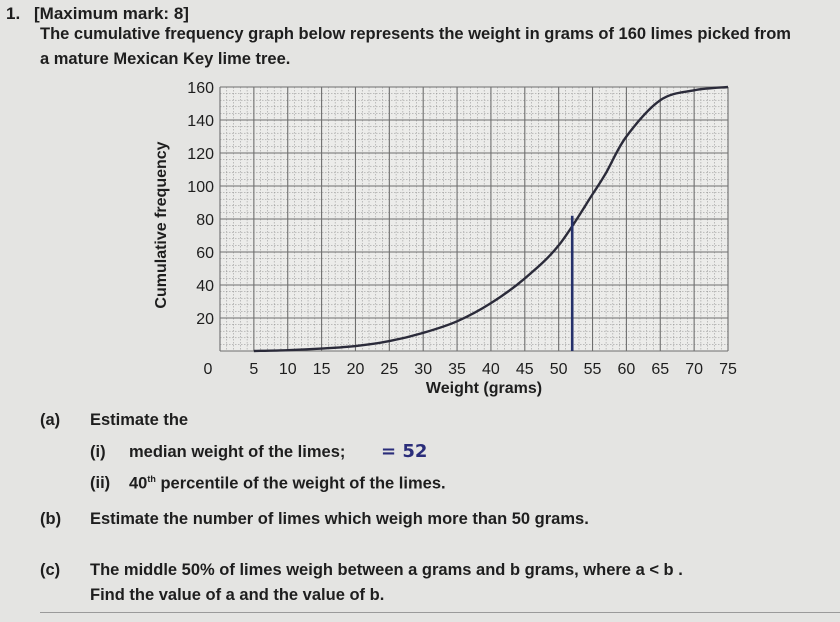 This screenshot has height=622, width=840. What do you see at coordinates (470, 369) in the screenshot?
I see `x-tick-labels: 0 5 10 15 20 25 30 35 40 45 50 55 60 65 70 75` at bounding box center [470, 369].